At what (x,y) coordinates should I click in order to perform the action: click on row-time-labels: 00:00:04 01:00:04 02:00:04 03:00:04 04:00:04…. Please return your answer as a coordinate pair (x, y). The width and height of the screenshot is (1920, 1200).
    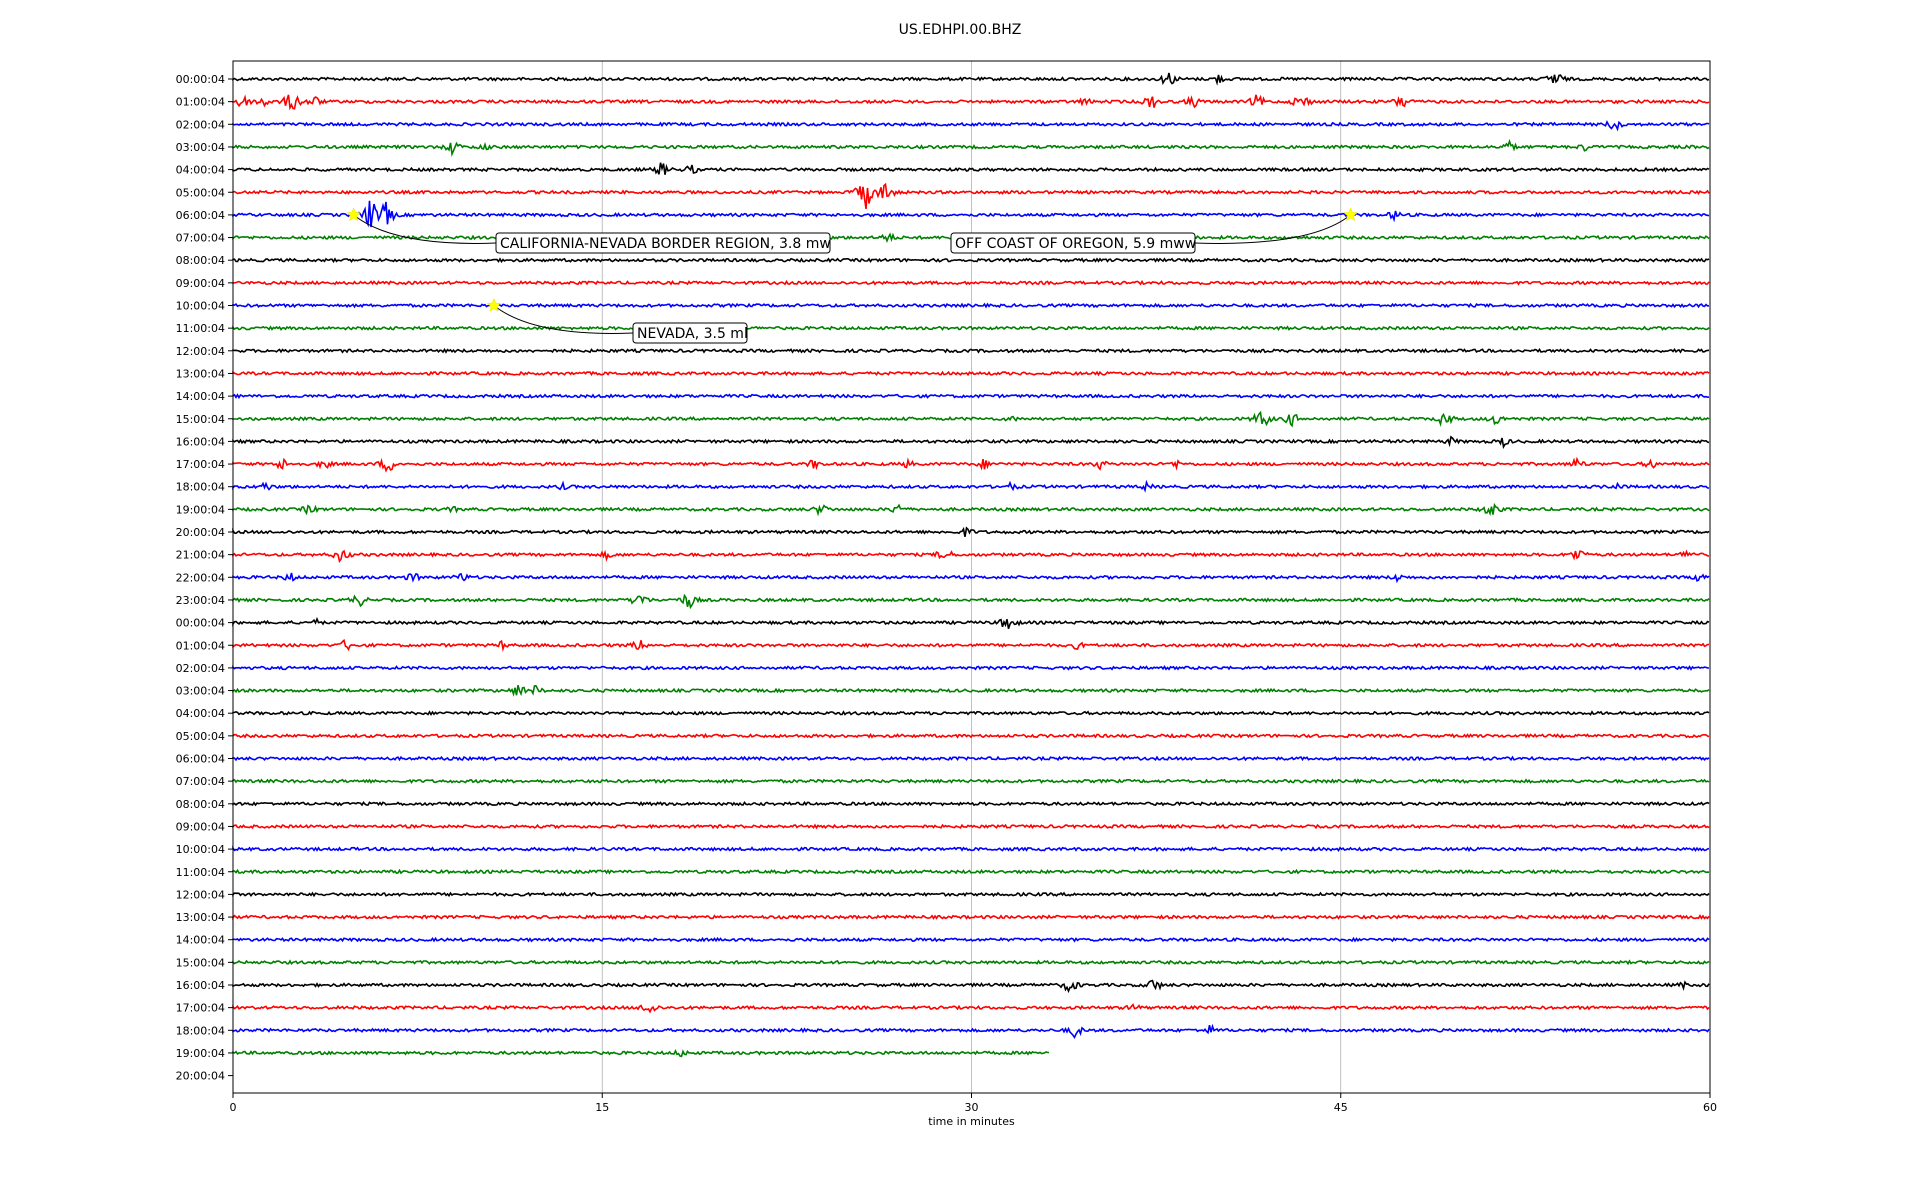
    Looking at the image, I should click on (204, 578).